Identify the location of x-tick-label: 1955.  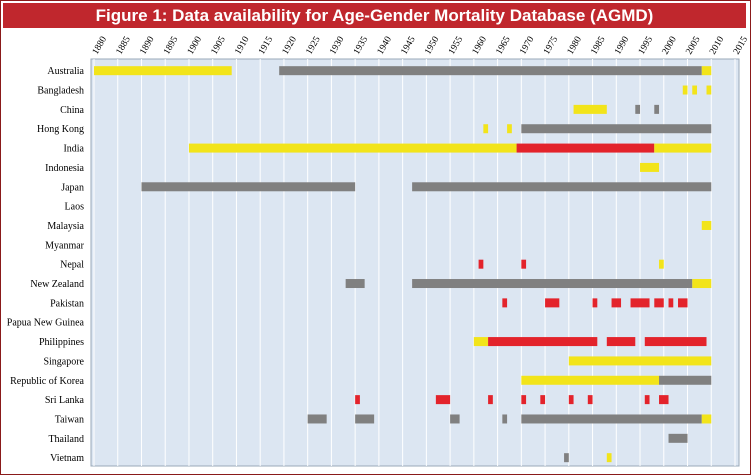
(456, 46).